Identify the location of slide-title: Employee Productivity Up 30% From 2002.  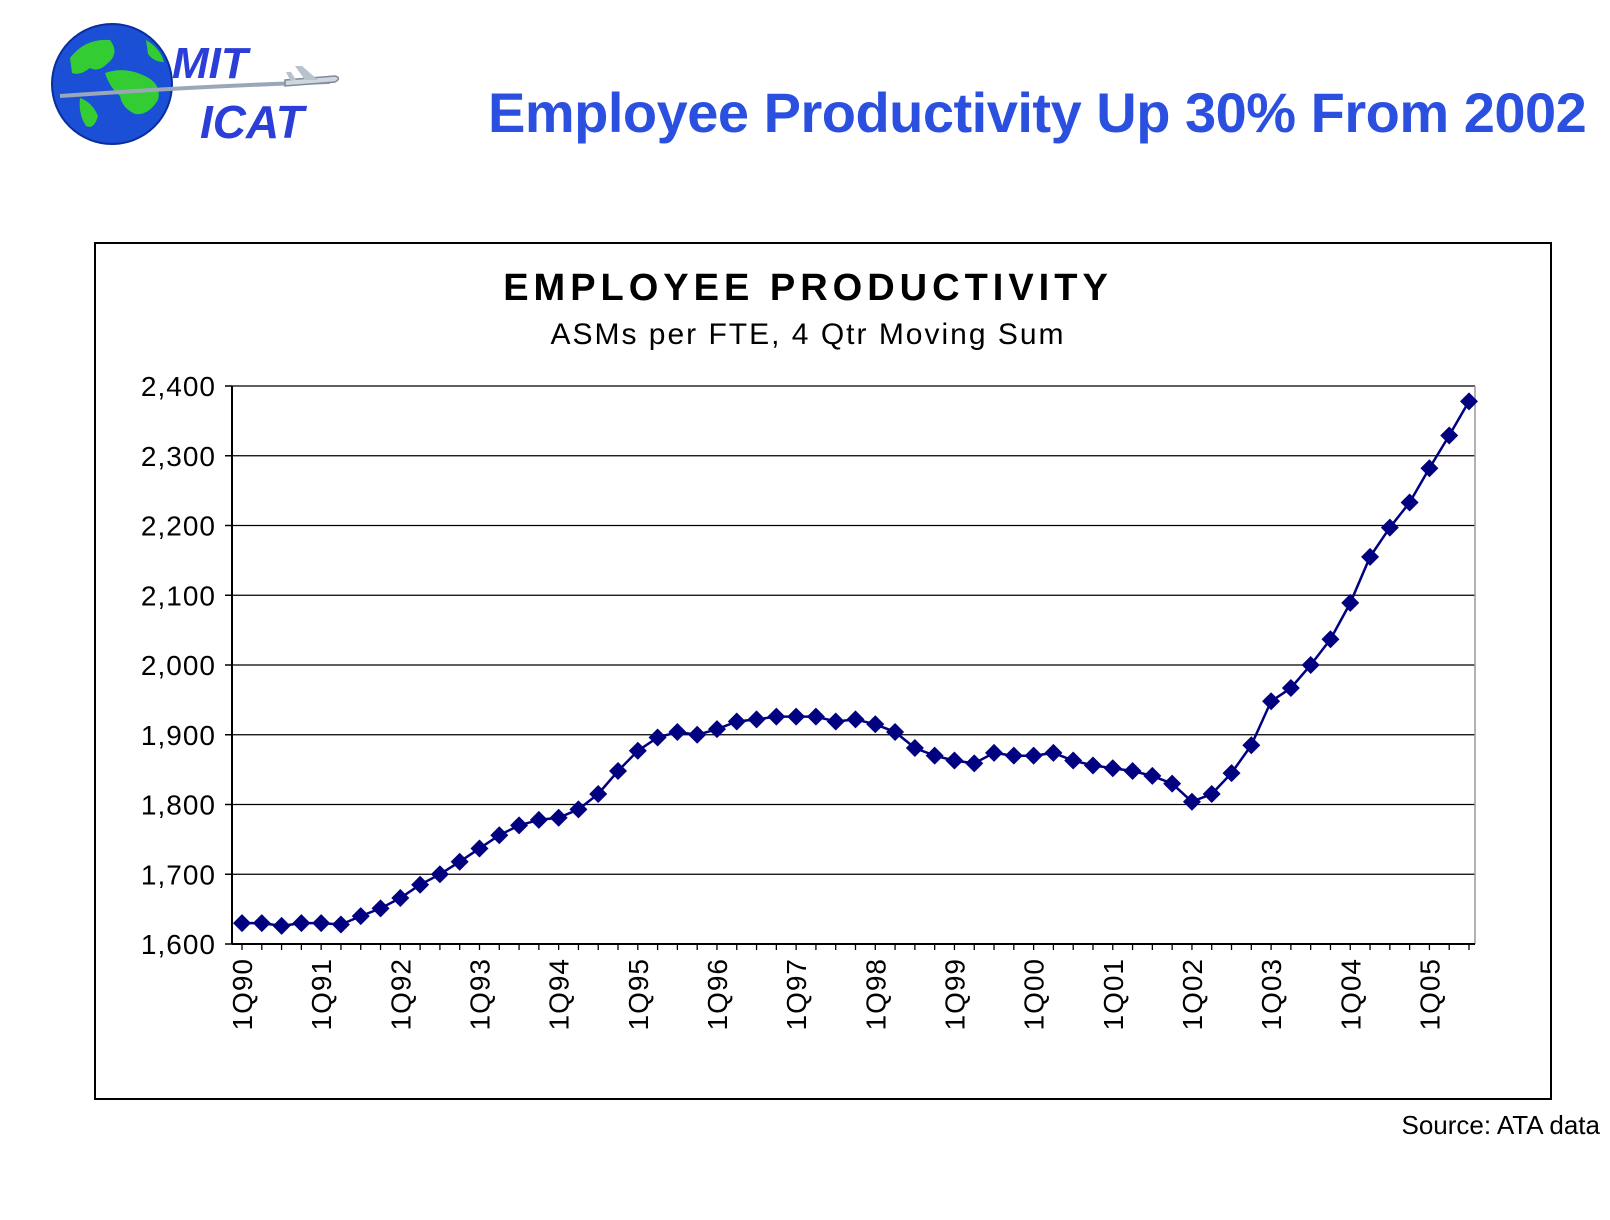
(1037, 112).